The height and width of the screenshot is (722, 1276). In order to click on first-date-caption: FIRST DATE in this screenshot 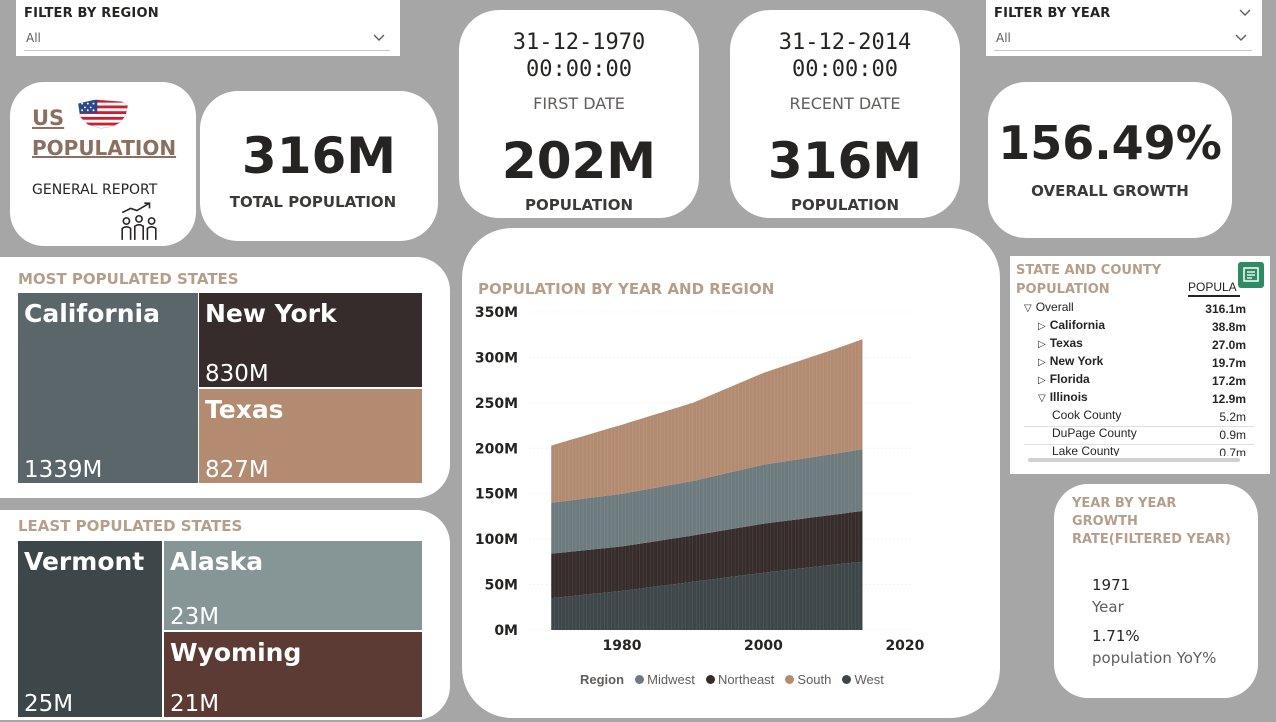, I will do `click(579, 103)`.